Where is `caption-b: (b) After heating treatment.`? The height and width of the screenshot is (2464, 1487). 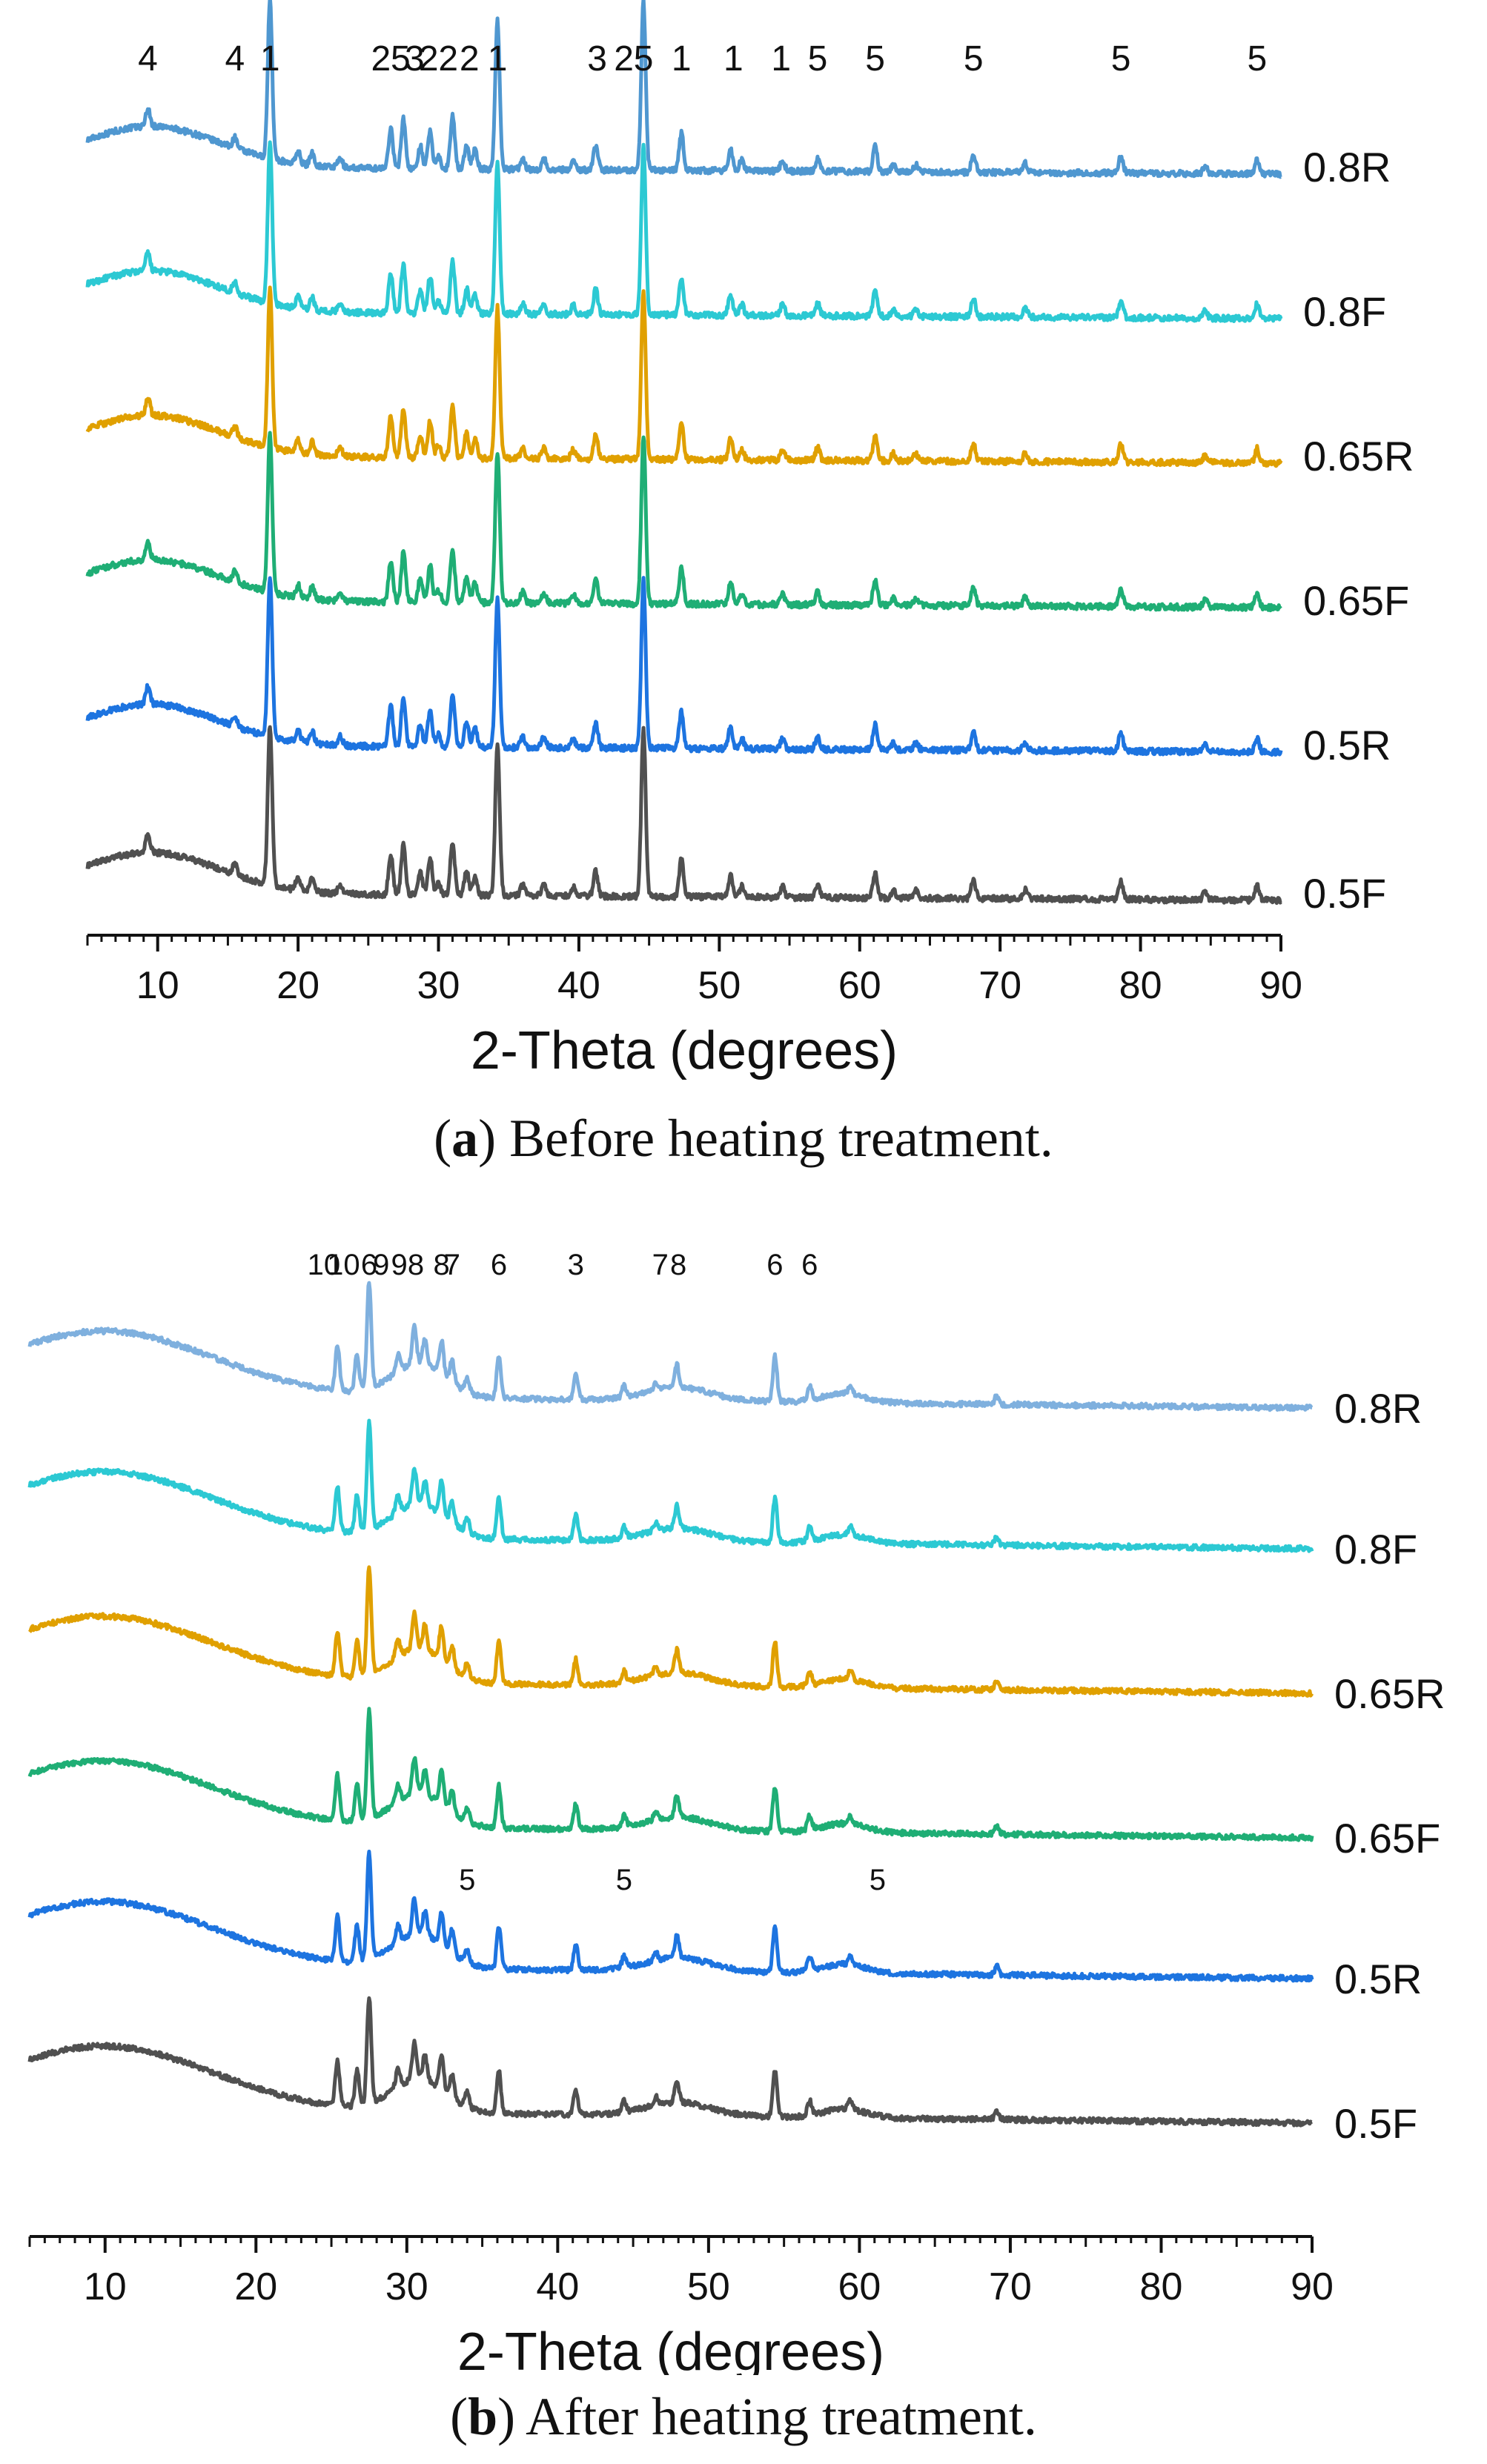 caption-b: (b) After heating treatment. is located at coordinates (743, 2416).